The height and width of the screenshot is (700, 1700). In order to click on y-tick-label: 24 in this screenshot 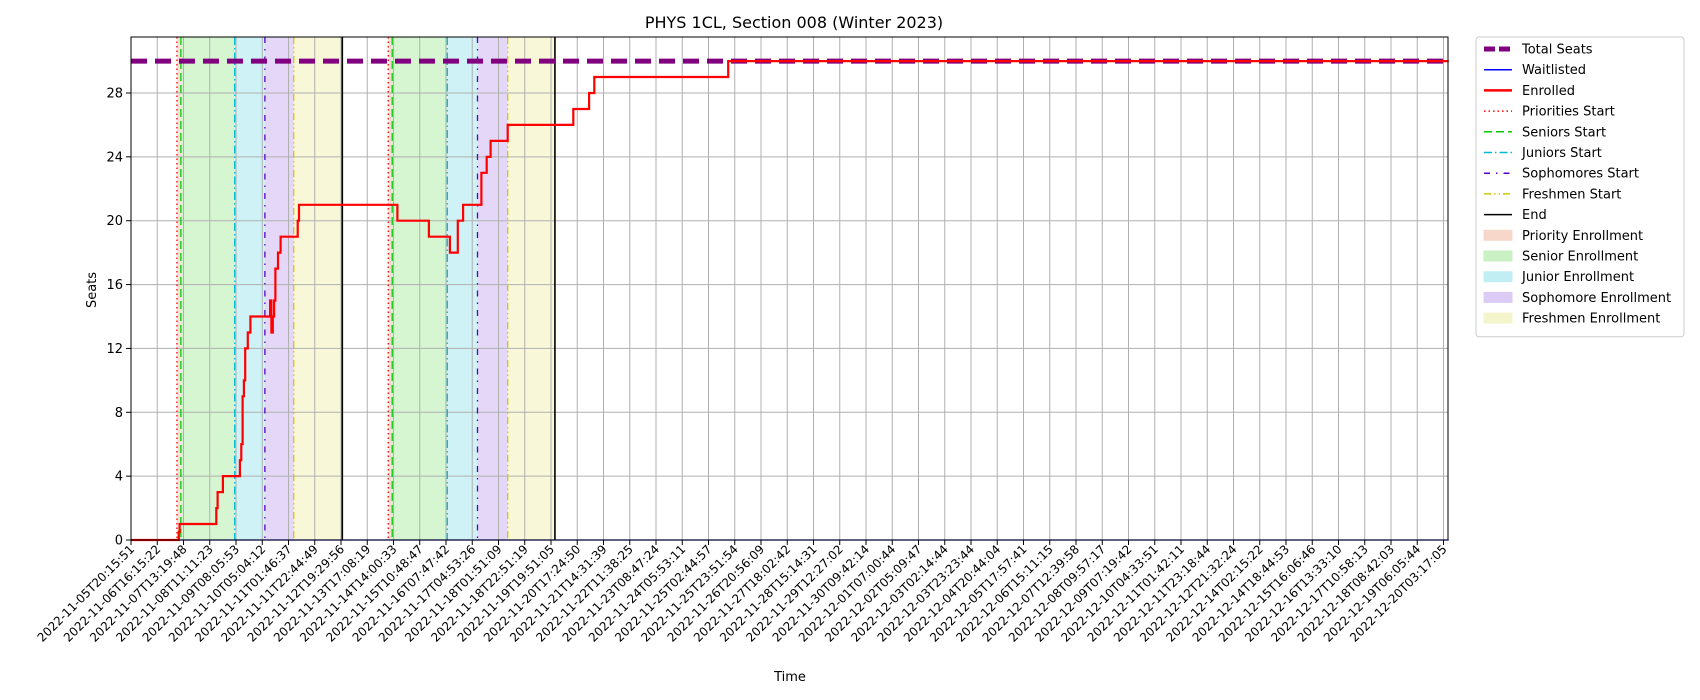, I will do `click(114, 157)`.